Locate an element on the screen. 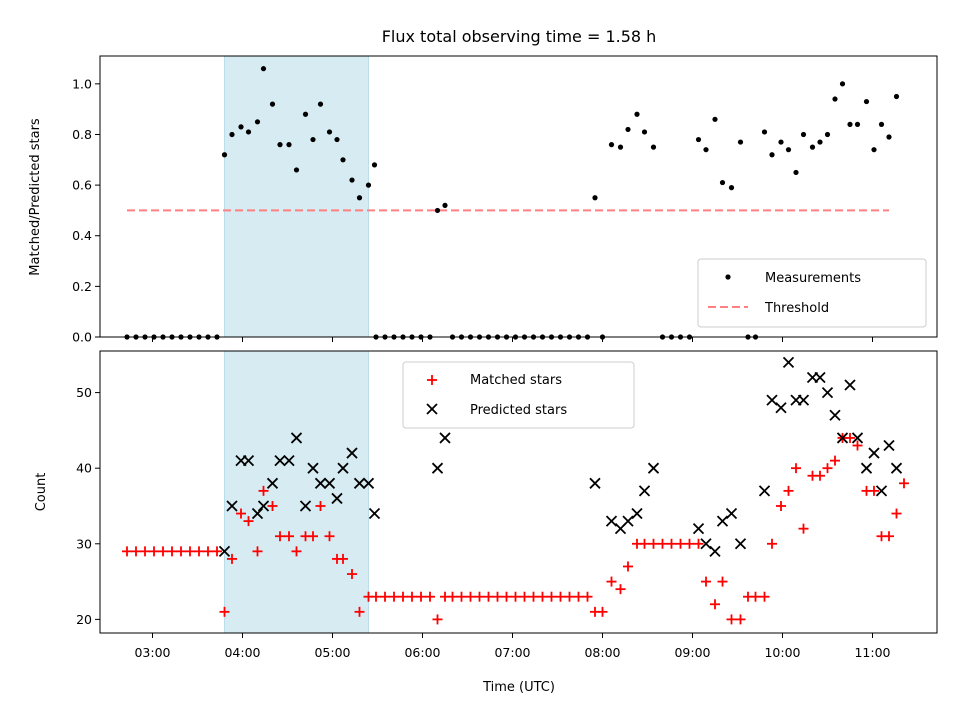  top-legend-box is located at coordinates (812, 293).